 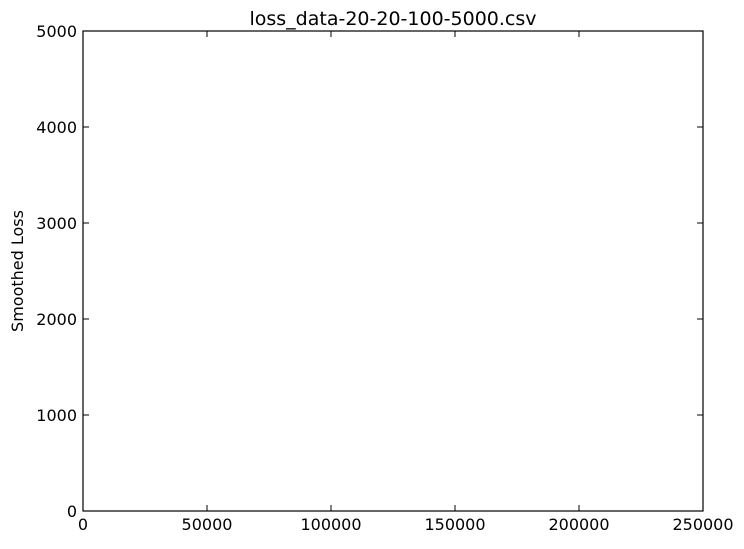 What do you see at coordinates (56, 319) in the screenshot?
I see `y-tick-label: 2000` at bounding box center [56, 319].